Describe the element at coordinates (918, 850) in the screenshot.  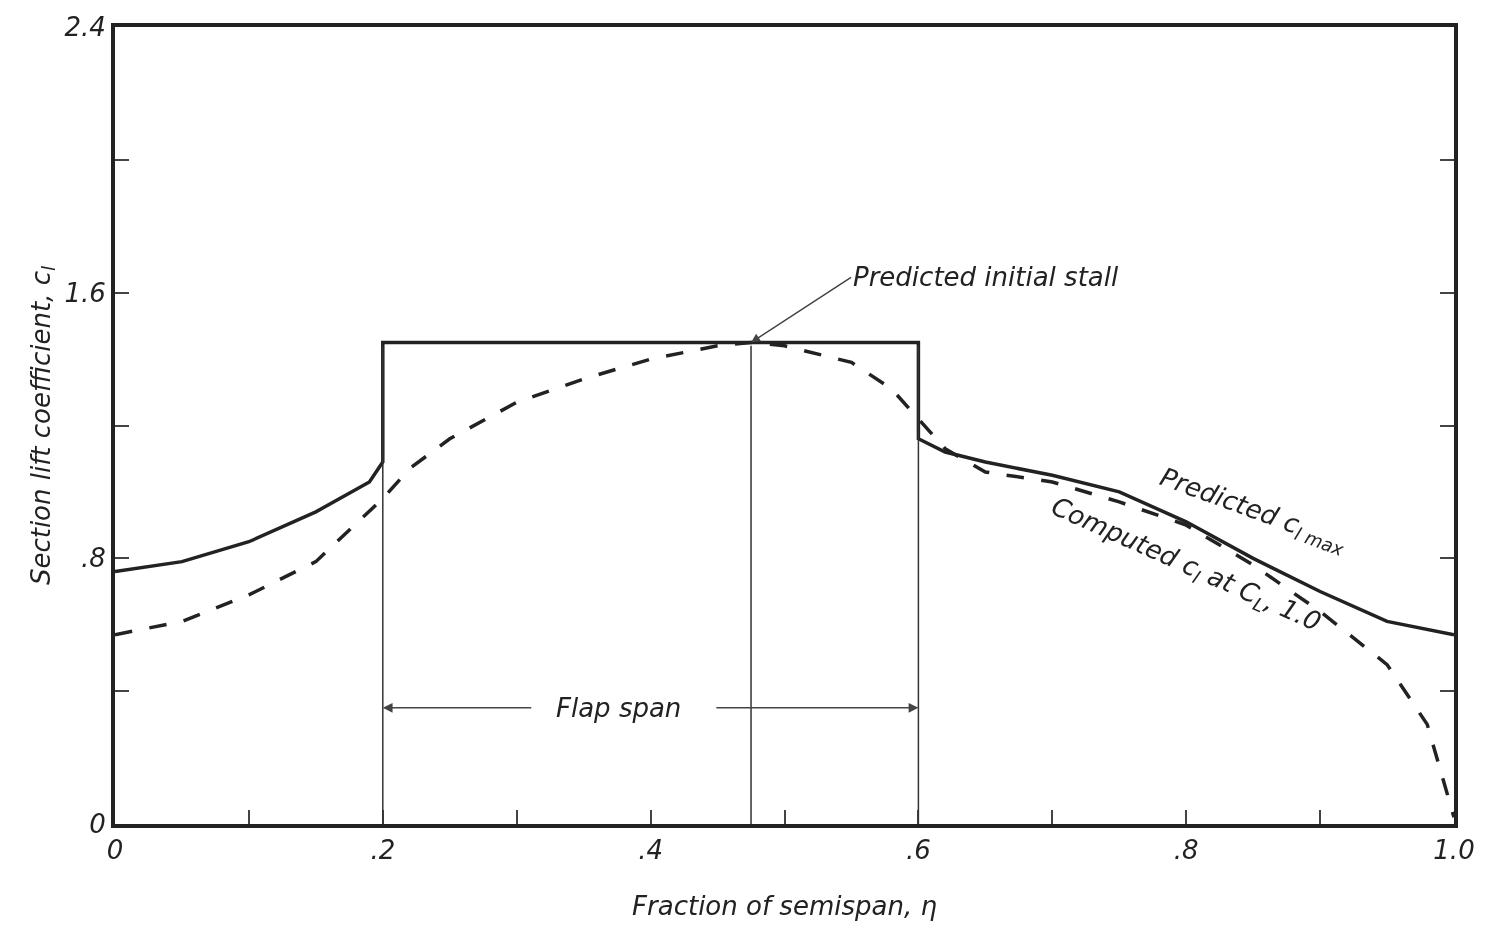
I see `x-tick-label: .6` at that location.